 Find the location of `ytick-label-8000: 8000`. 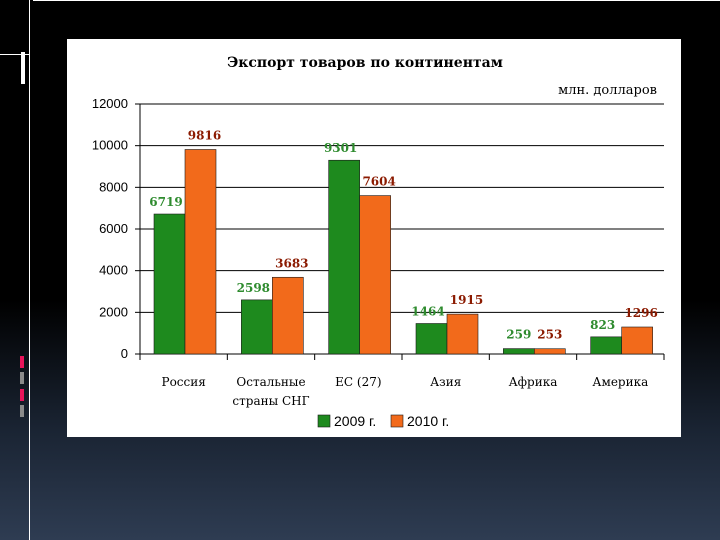

ytick-label-8000: 8000 is located at coordinates (113, 186).